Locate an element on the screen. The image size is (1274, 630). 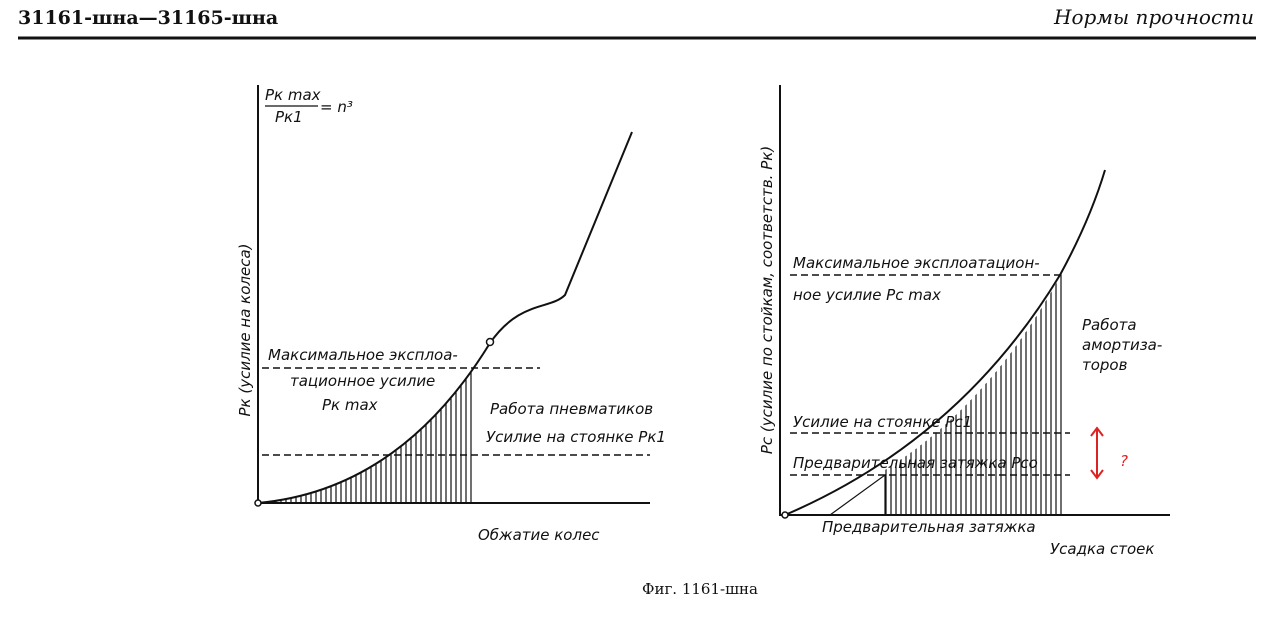
label: Предварительная затяжка Pсо is located at coordinates (915, 463).